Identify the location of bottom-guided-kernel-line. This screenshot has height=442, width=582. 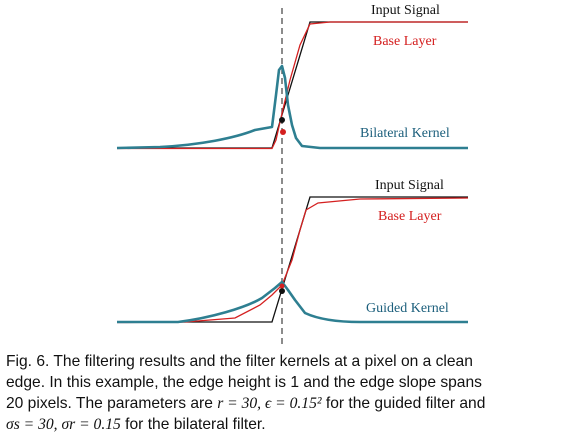
(292, 302).